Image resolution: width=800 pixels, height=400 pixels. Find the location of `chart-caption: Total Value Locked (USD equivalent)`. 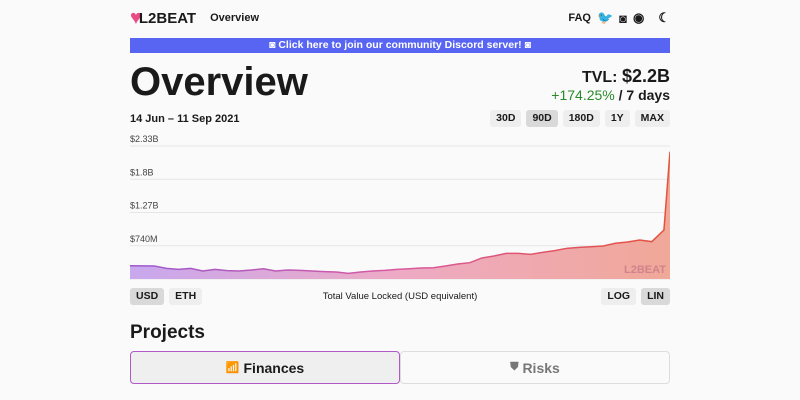

chart-caption: Total Value Locked (USD equivalent) is located at coordinates (400, 296).